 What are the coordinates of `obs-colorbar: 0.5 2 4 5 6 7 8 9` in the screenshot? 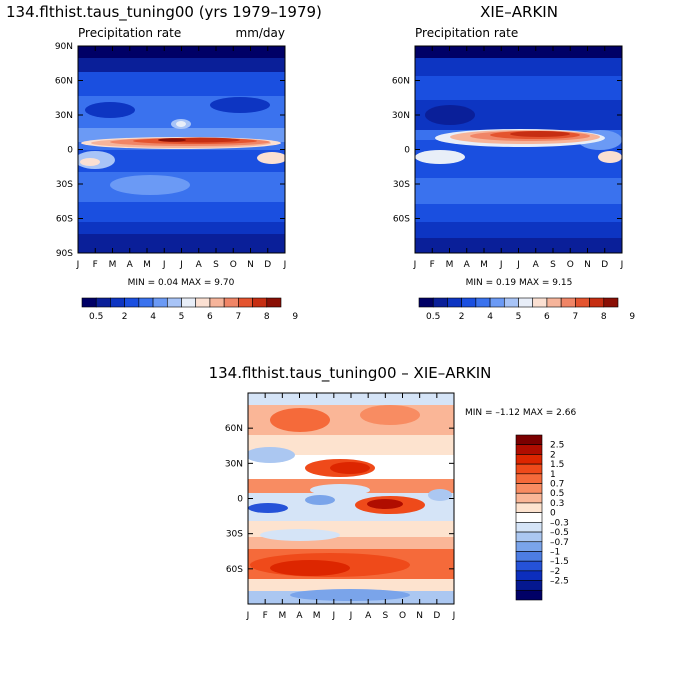 It's located at (526, 309).